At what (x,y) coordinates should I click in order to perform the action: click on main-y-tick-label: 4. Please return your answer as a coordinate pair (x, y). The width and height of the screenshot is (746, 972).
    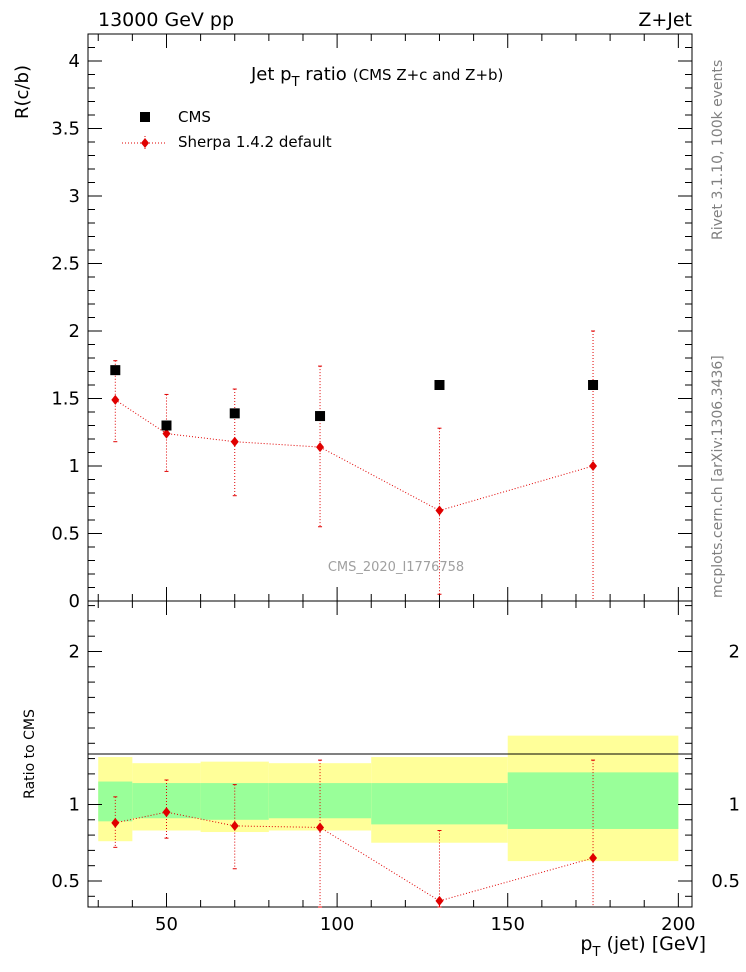
    Looking at the image, I should click on (74, 61).